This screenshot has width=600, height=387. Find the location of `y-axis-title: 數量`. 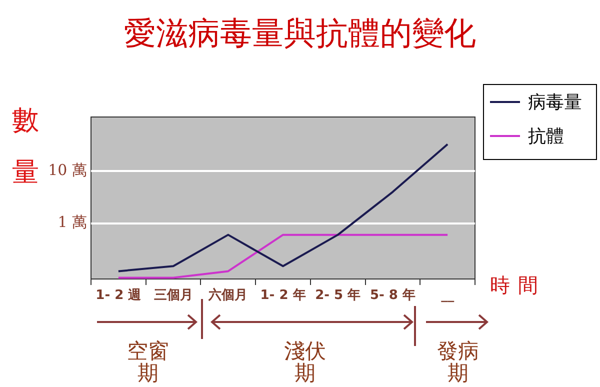

y-axis-title: 數量 is located at coordinates (26, 147).